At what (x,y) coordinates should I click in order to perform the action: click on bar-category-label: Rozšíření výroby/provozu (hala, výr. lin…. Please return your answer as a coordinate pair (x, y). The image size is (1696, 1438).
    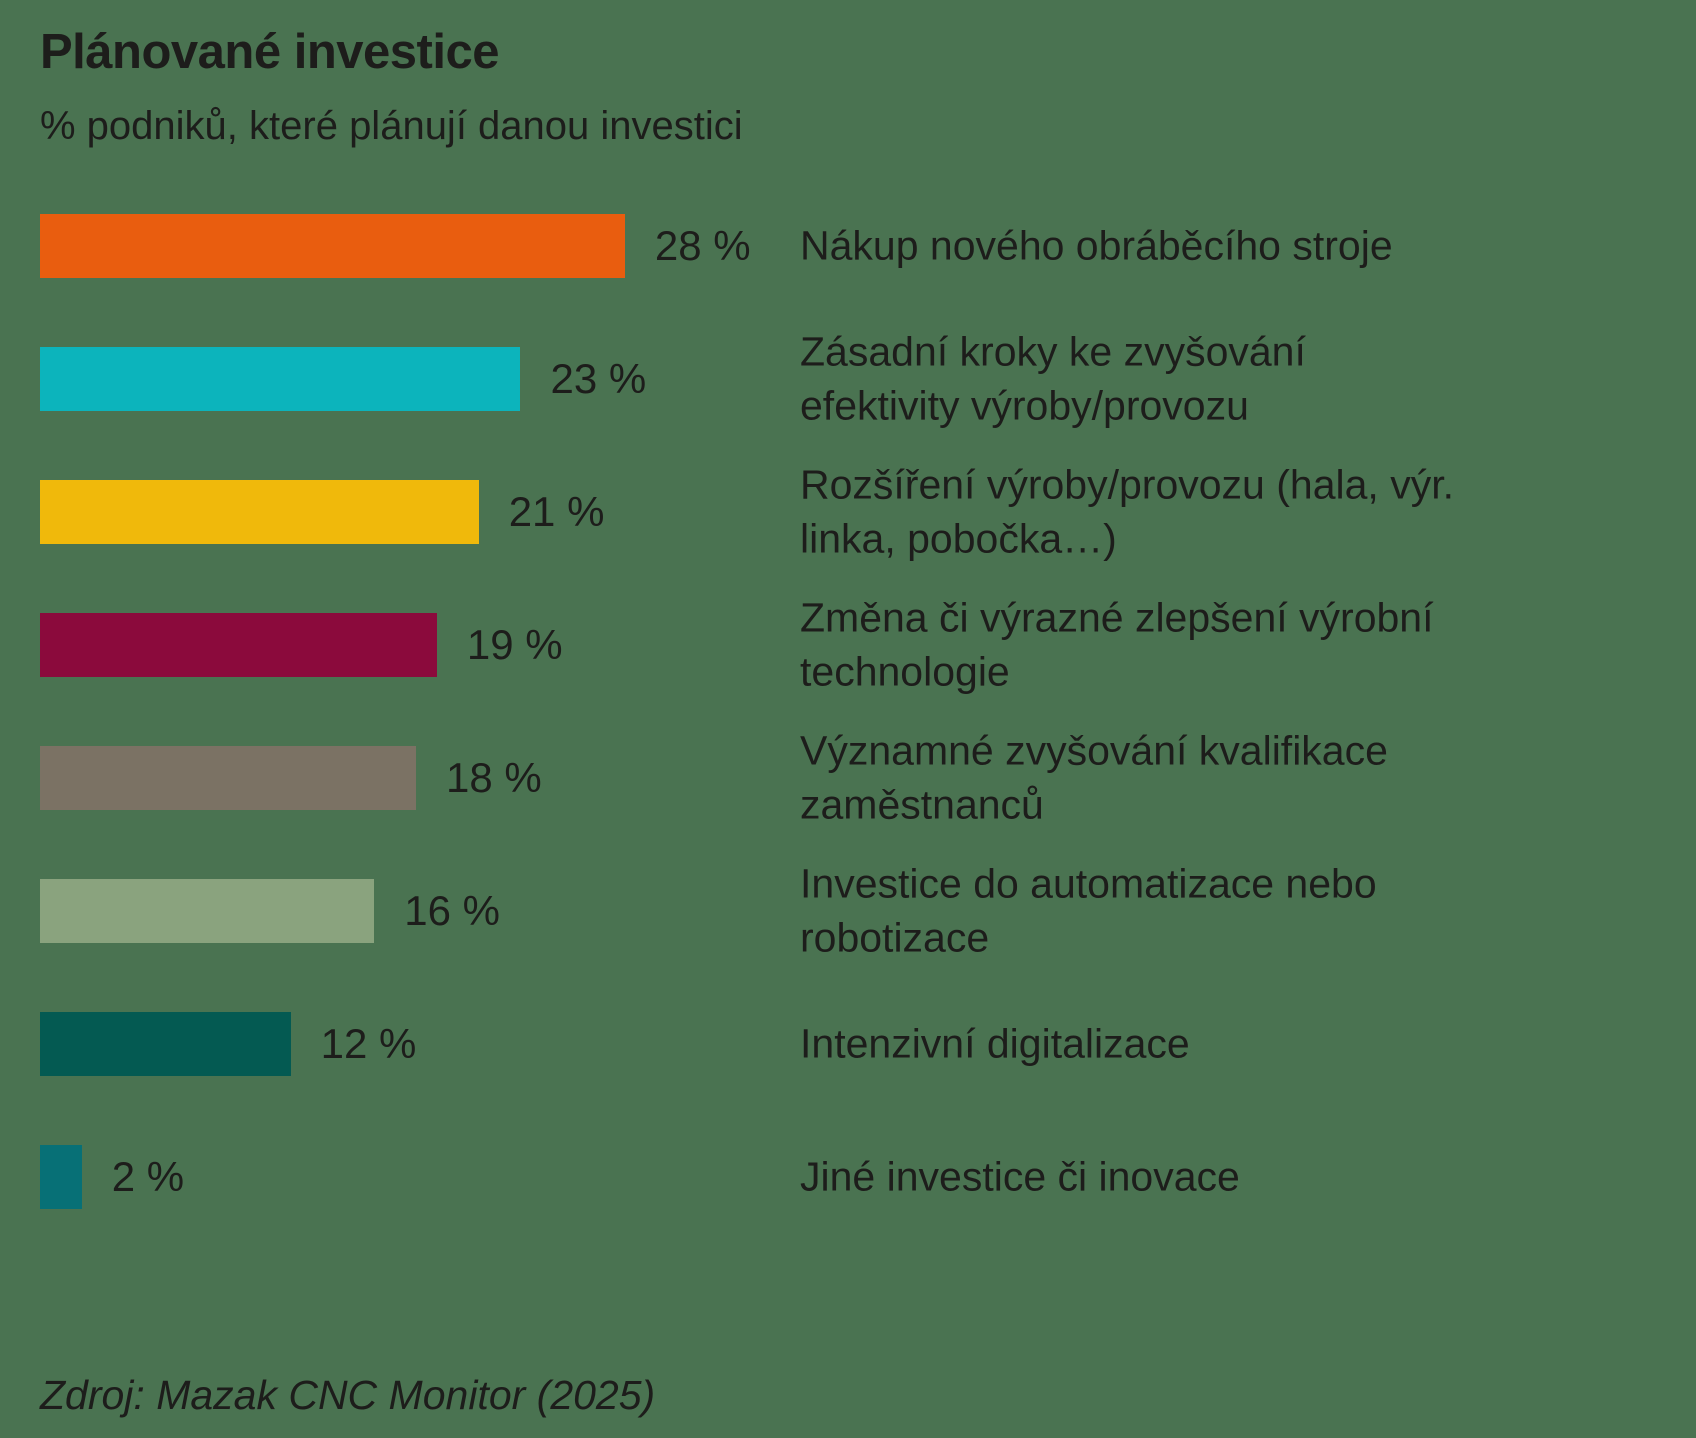
    Looking at the image, I should click on (1127, 512).